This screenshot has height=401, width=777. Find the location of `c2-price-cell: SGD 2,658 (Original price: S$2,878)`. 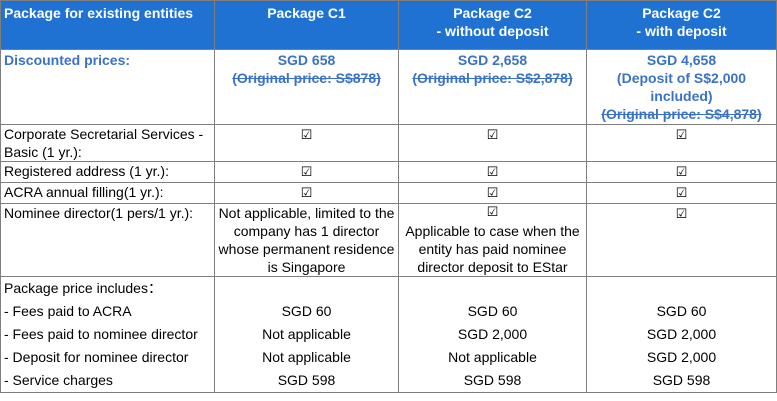

c2-price-cell: SGD 2,658 (Original price: S$2,878) is located at coordinates (492, 87).